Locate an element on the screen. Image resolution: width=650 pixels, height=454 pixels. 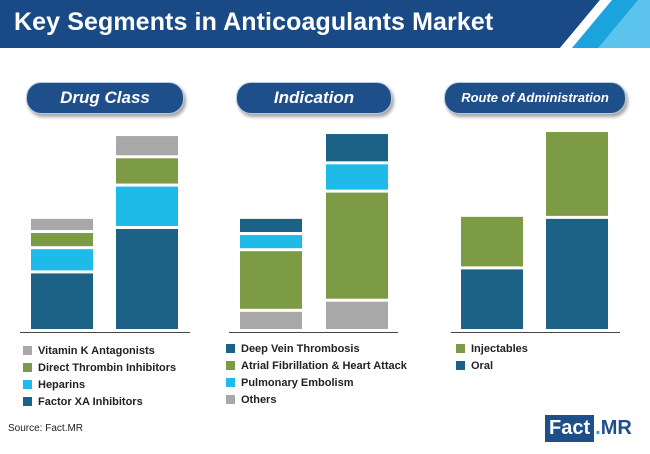
panel-title-route: Route of Administration is located at coordinates (535, 98).